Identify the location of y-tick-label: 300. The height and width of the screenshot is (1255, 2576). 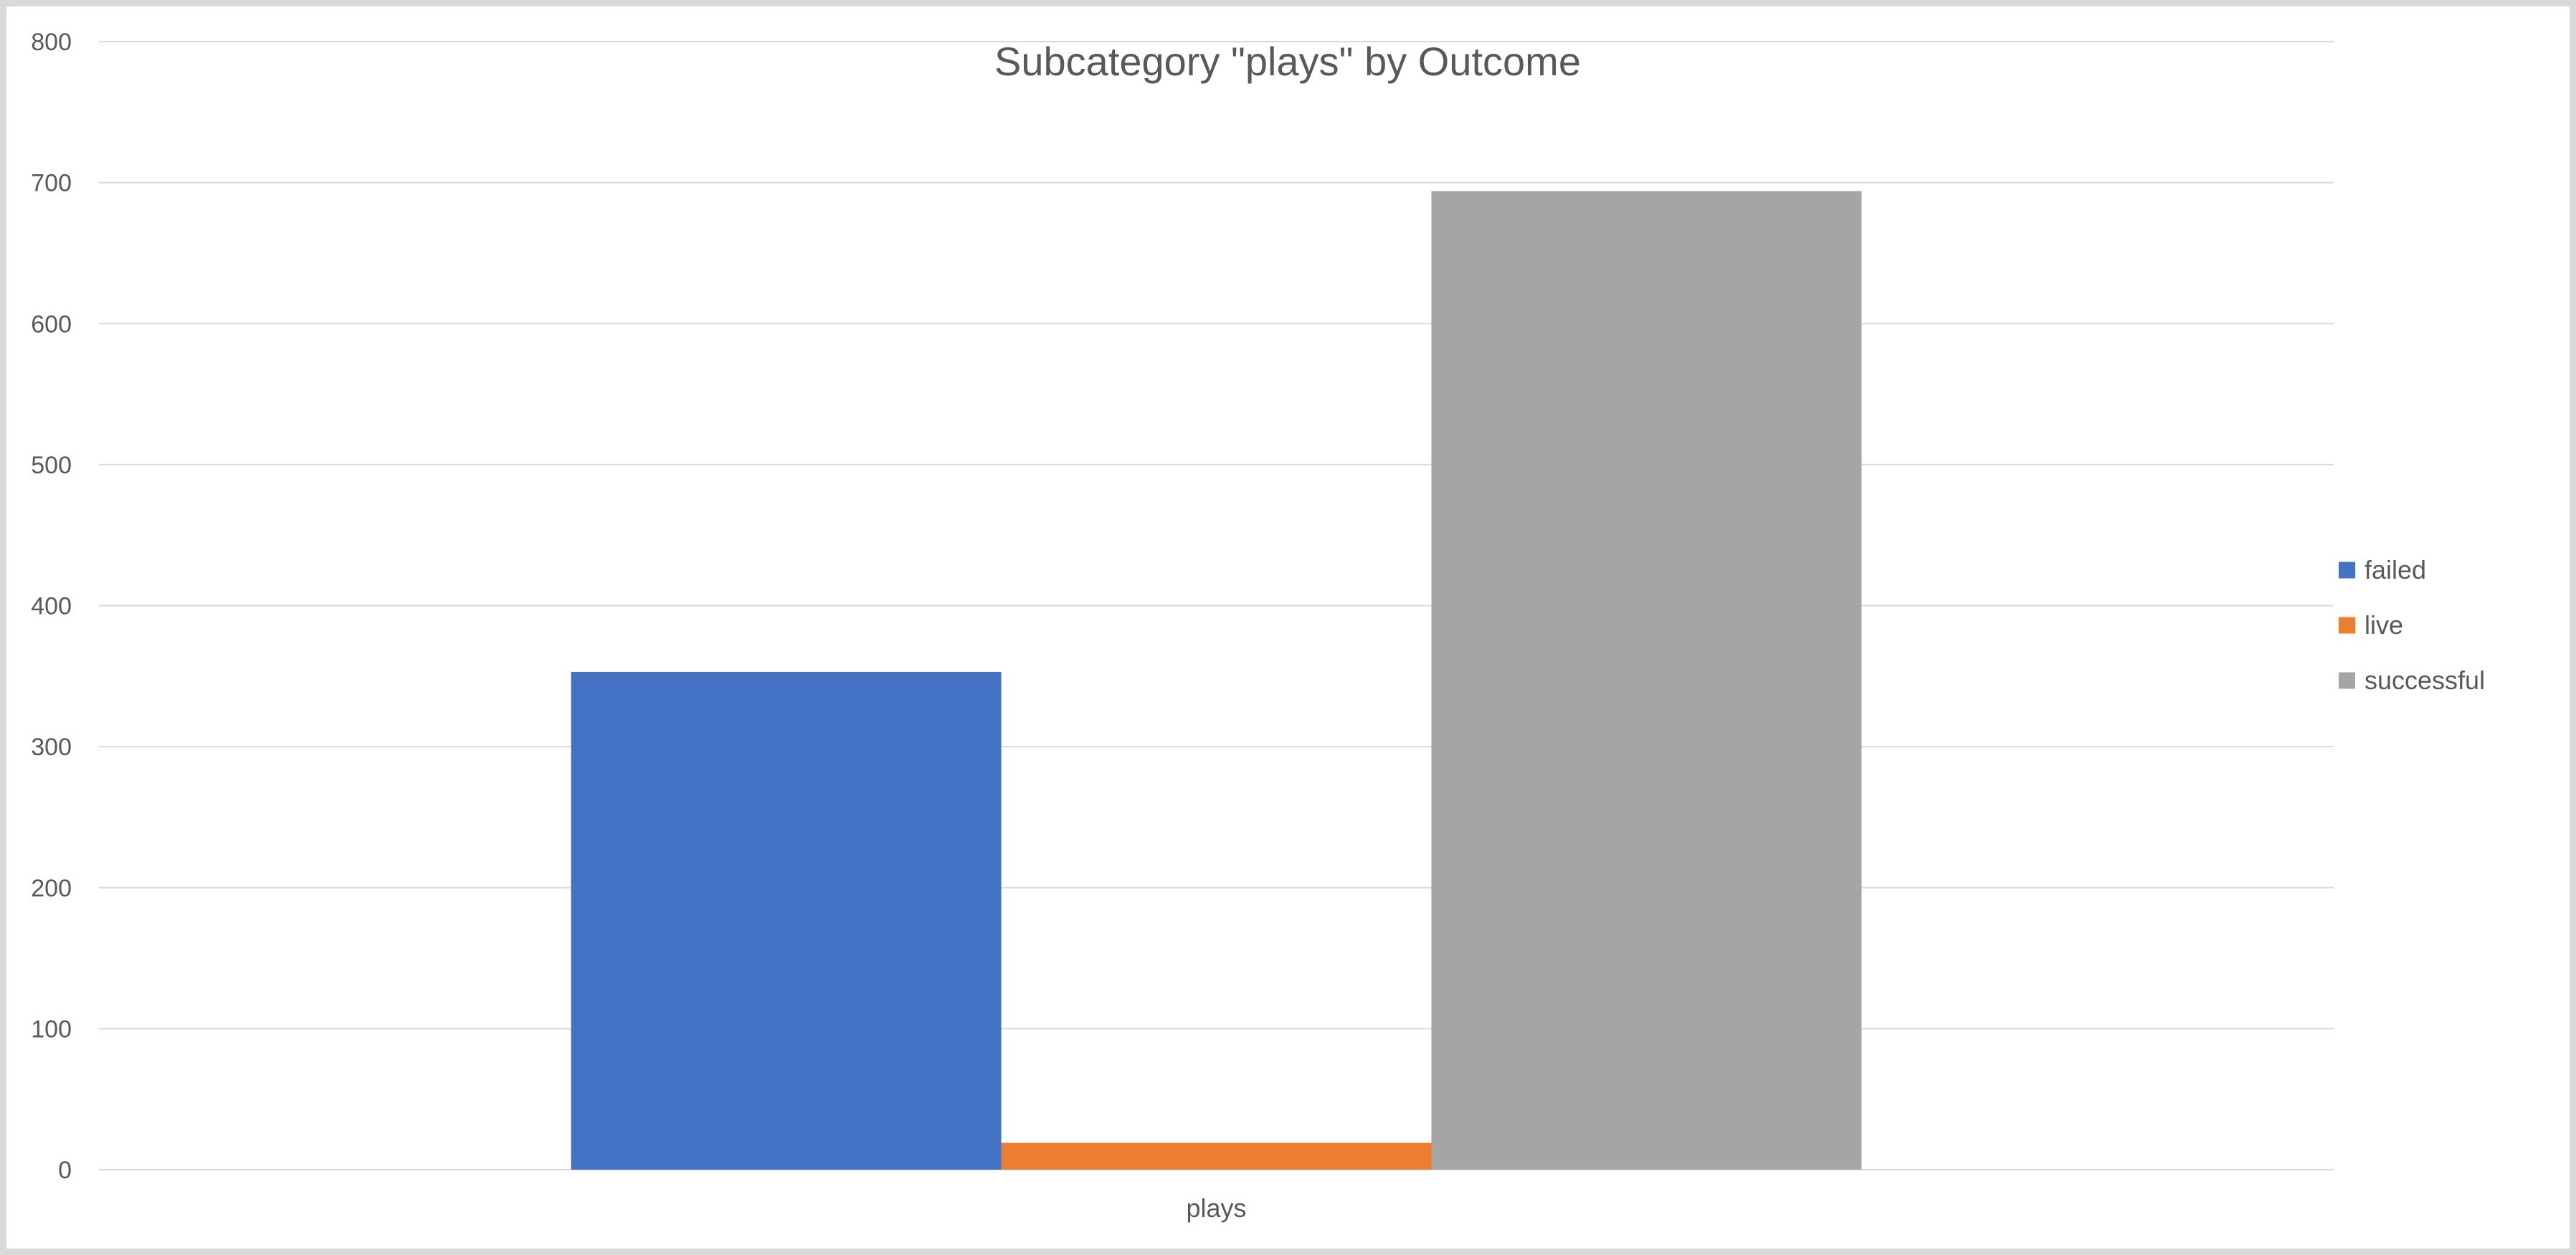
(52, 748).